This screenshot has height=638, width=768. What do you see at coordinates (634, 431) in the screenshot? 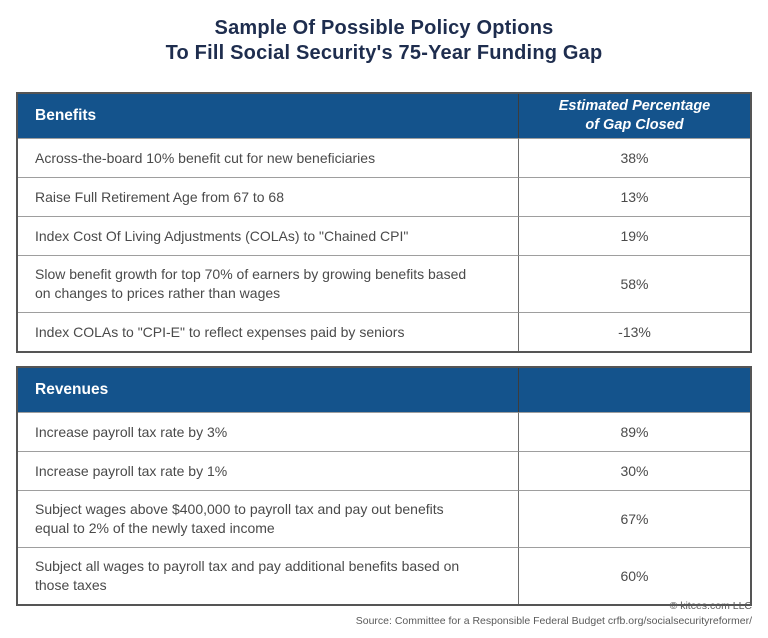
I see `gap-closed-value: 89%` at bounding box center [634, 431].